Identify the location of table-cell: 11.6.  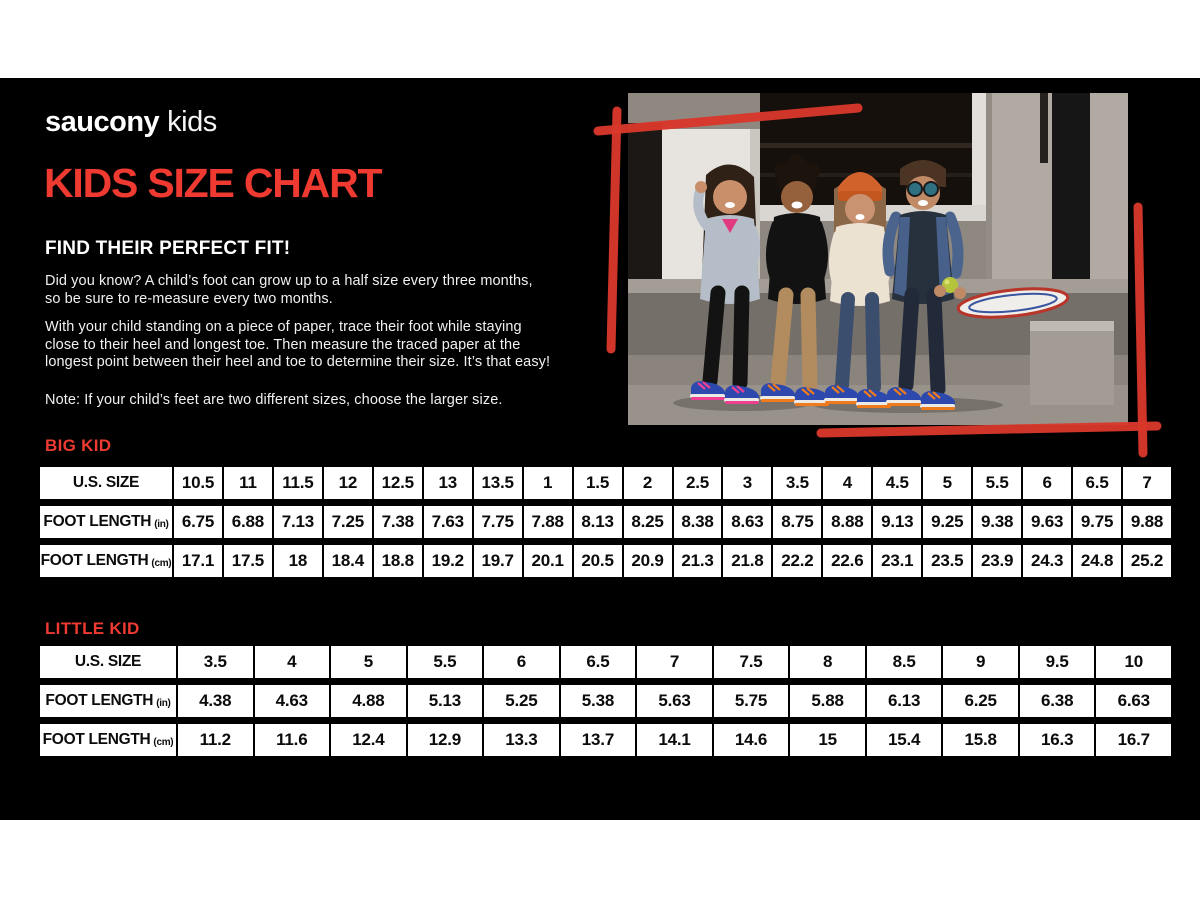
(293, 740).